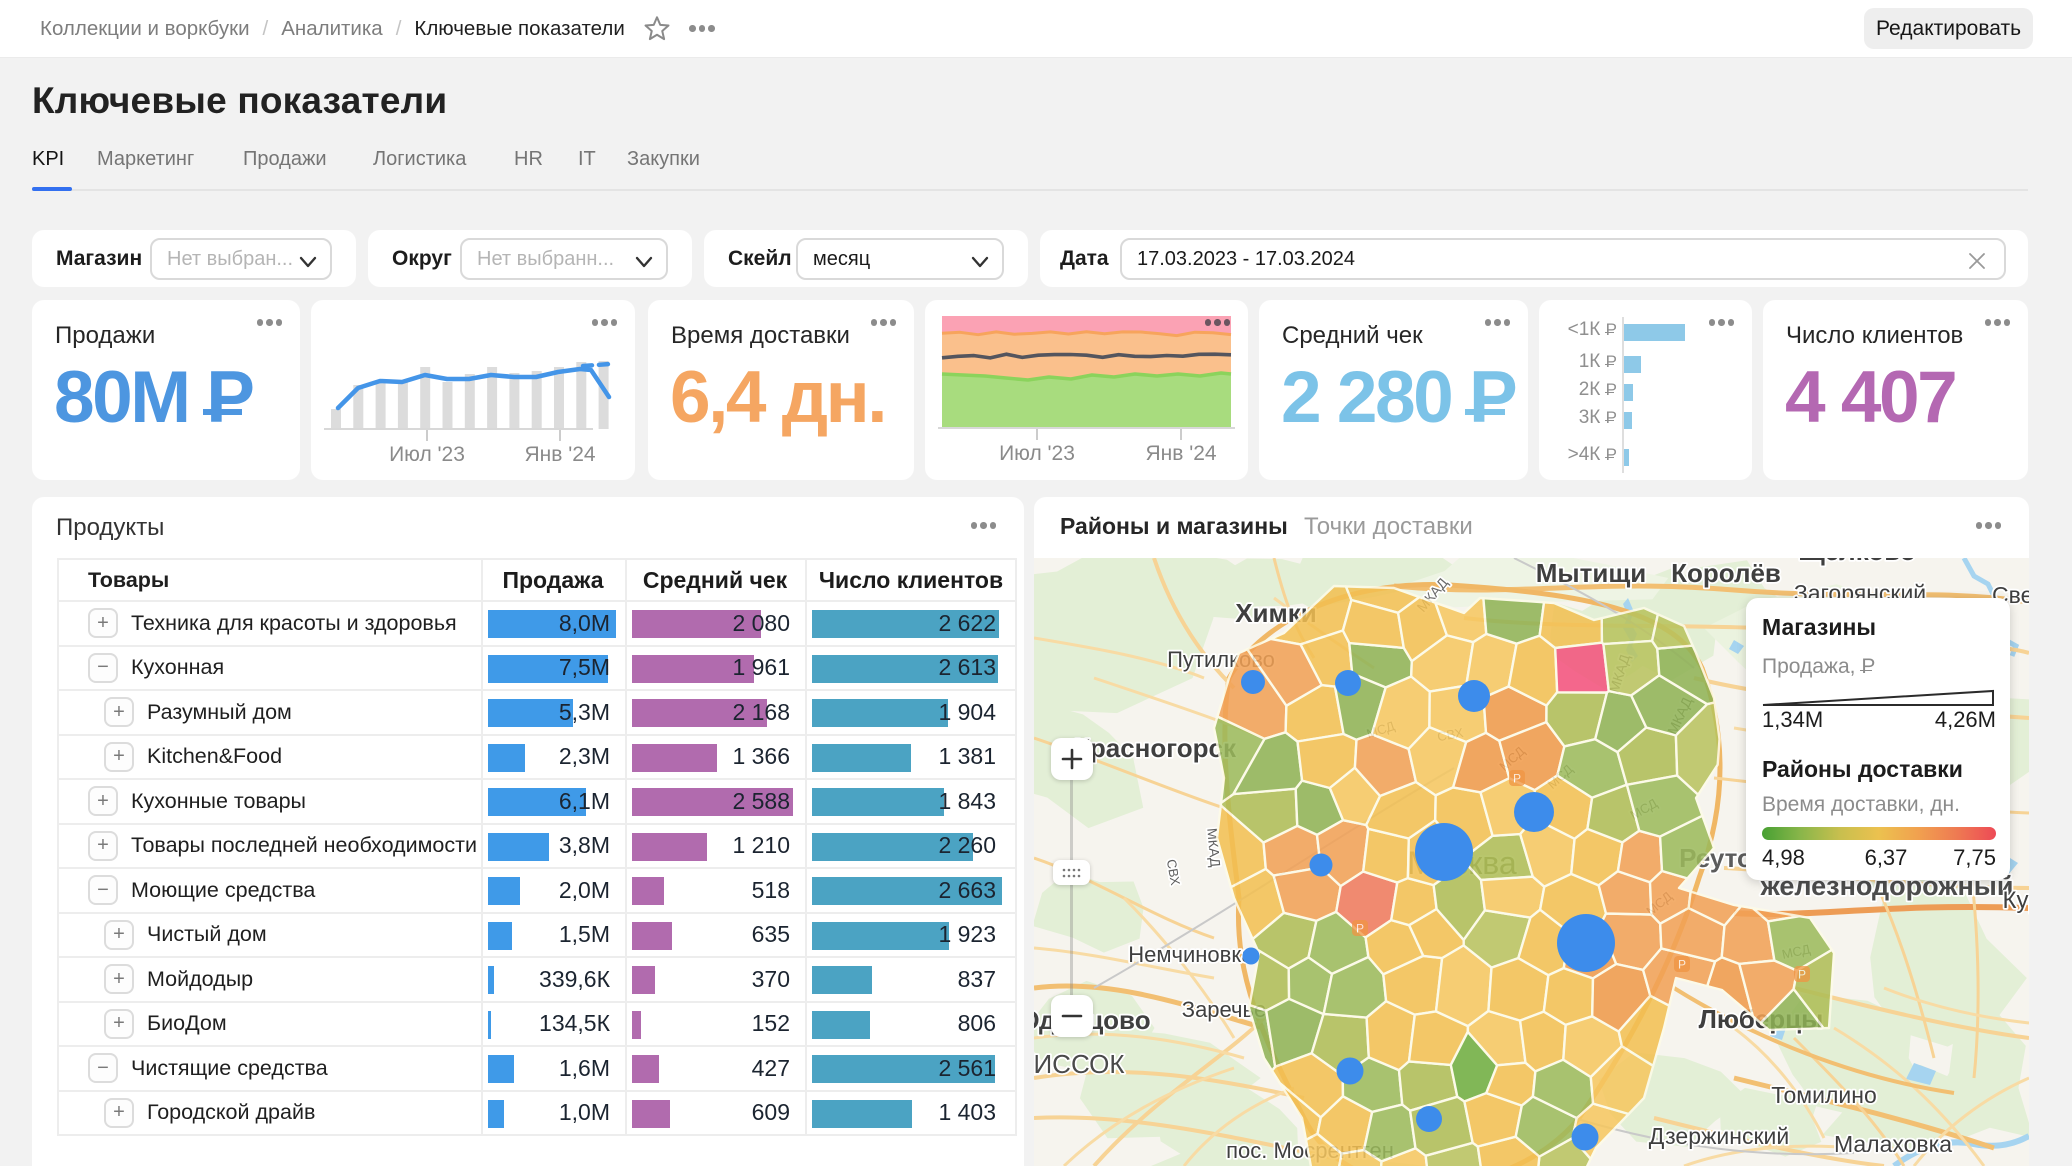  Describe the element at coordinates (1591, 573) in the screenshot. I see `svg-text: Мытищи` at that location.